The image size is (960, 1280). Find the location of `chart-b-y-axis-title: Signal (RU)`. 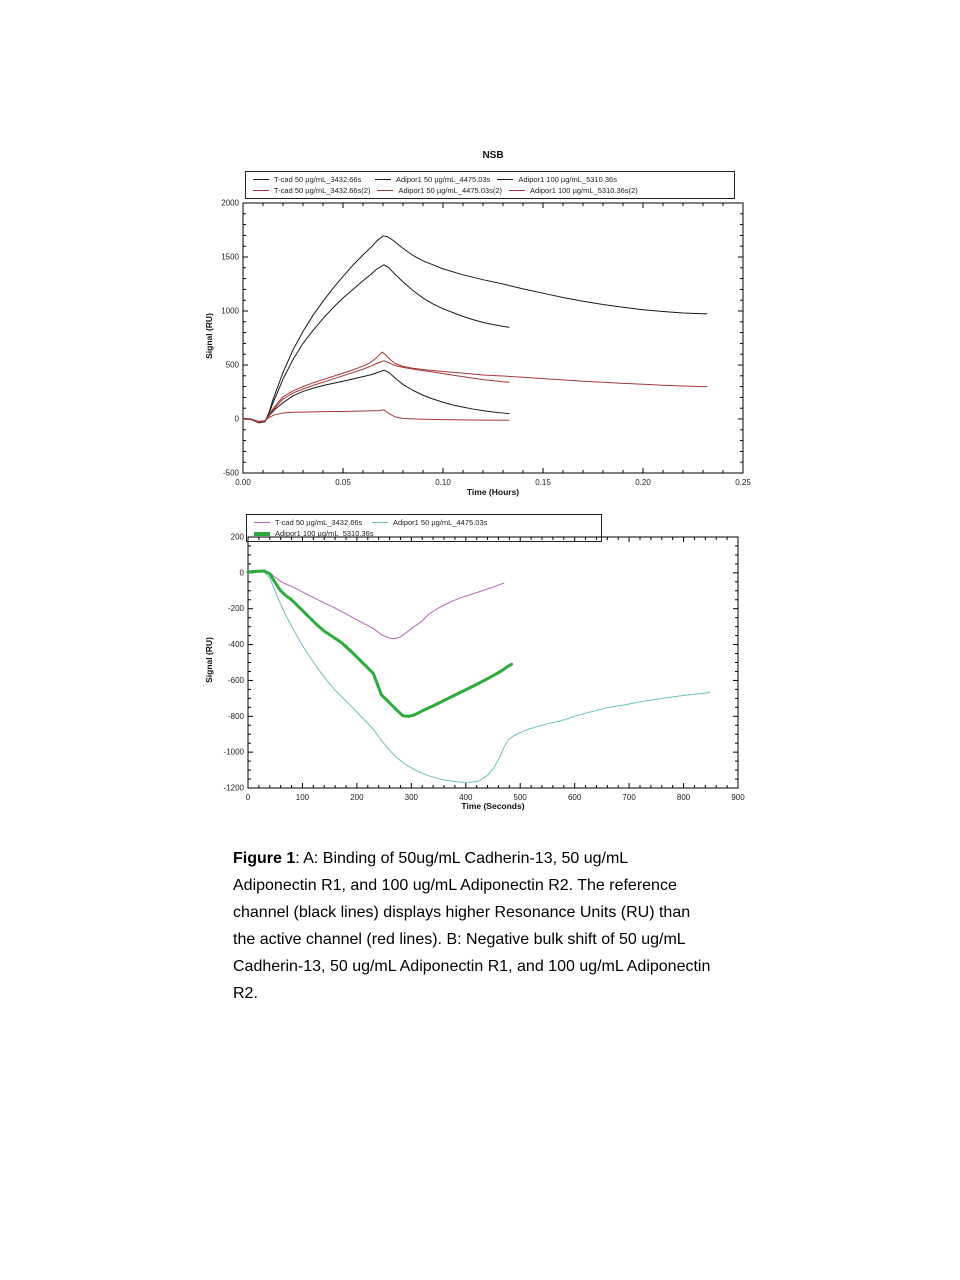

chart-b-y-axis-title: Signal (RU) is located at coordinates (209, 660).